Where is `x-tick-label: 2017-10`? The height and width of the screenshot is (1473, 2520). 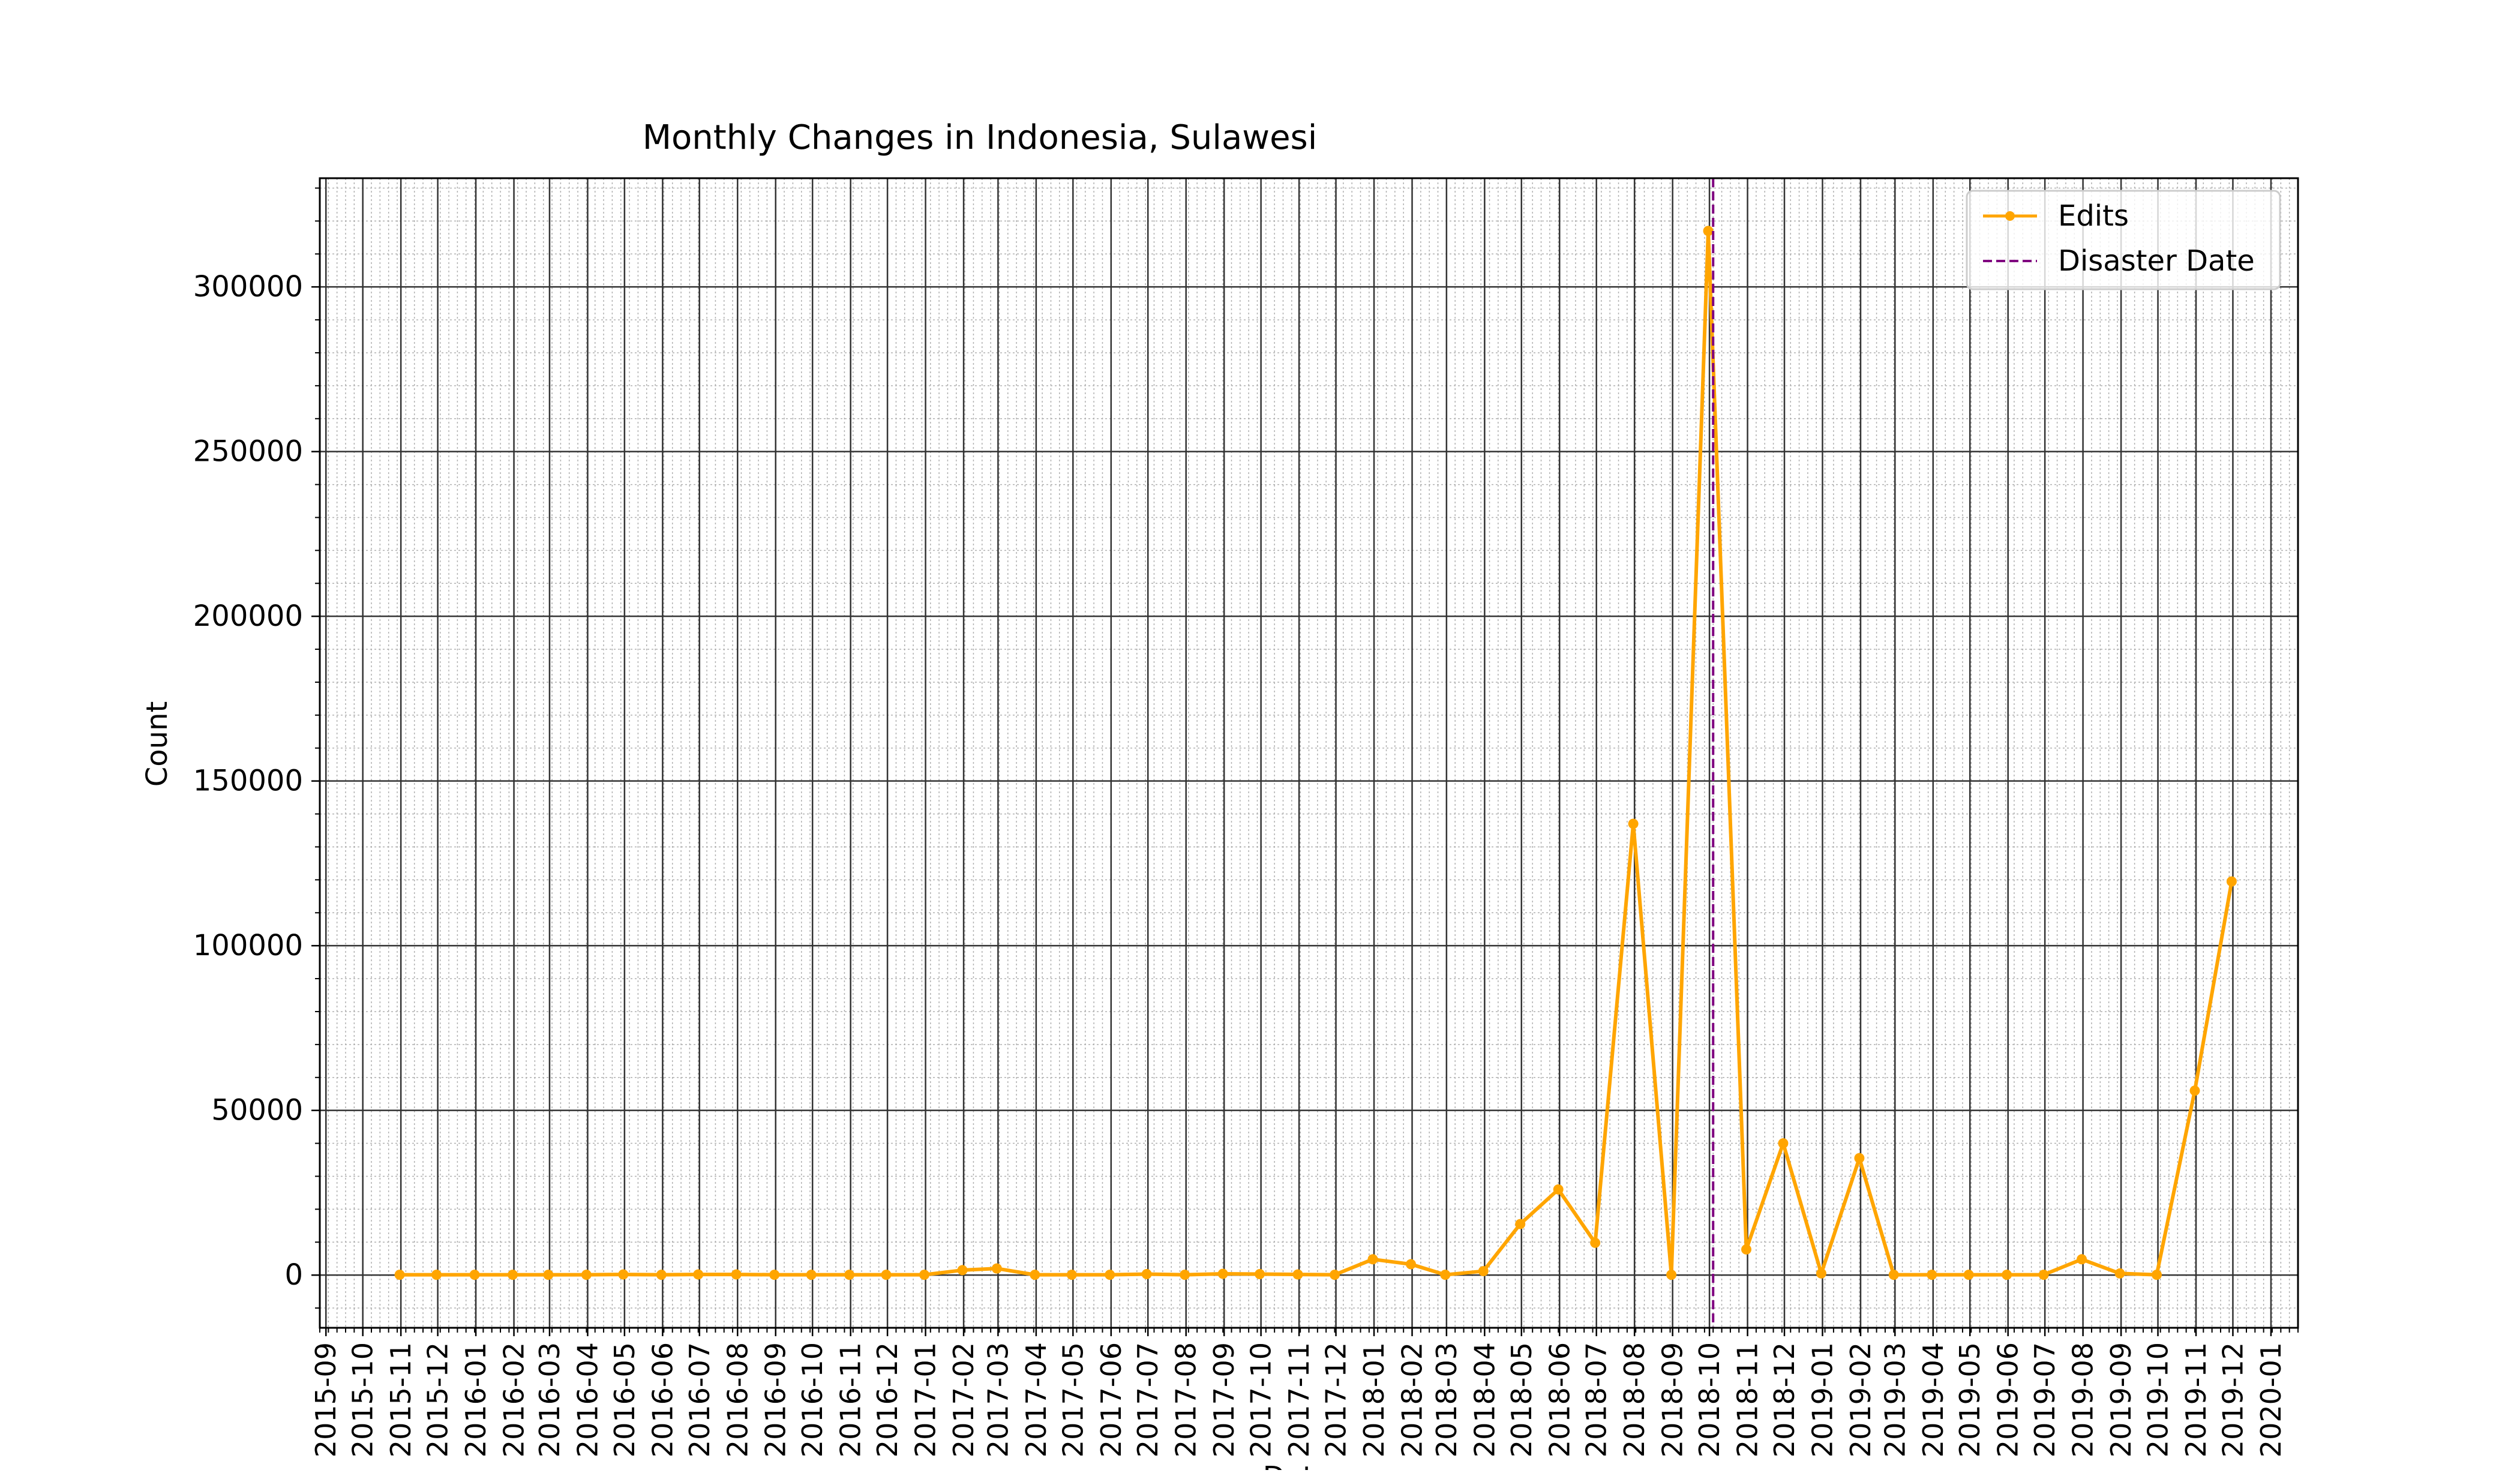 x-tick-label: 2017-10 is located at coordinates (1261, 1399).